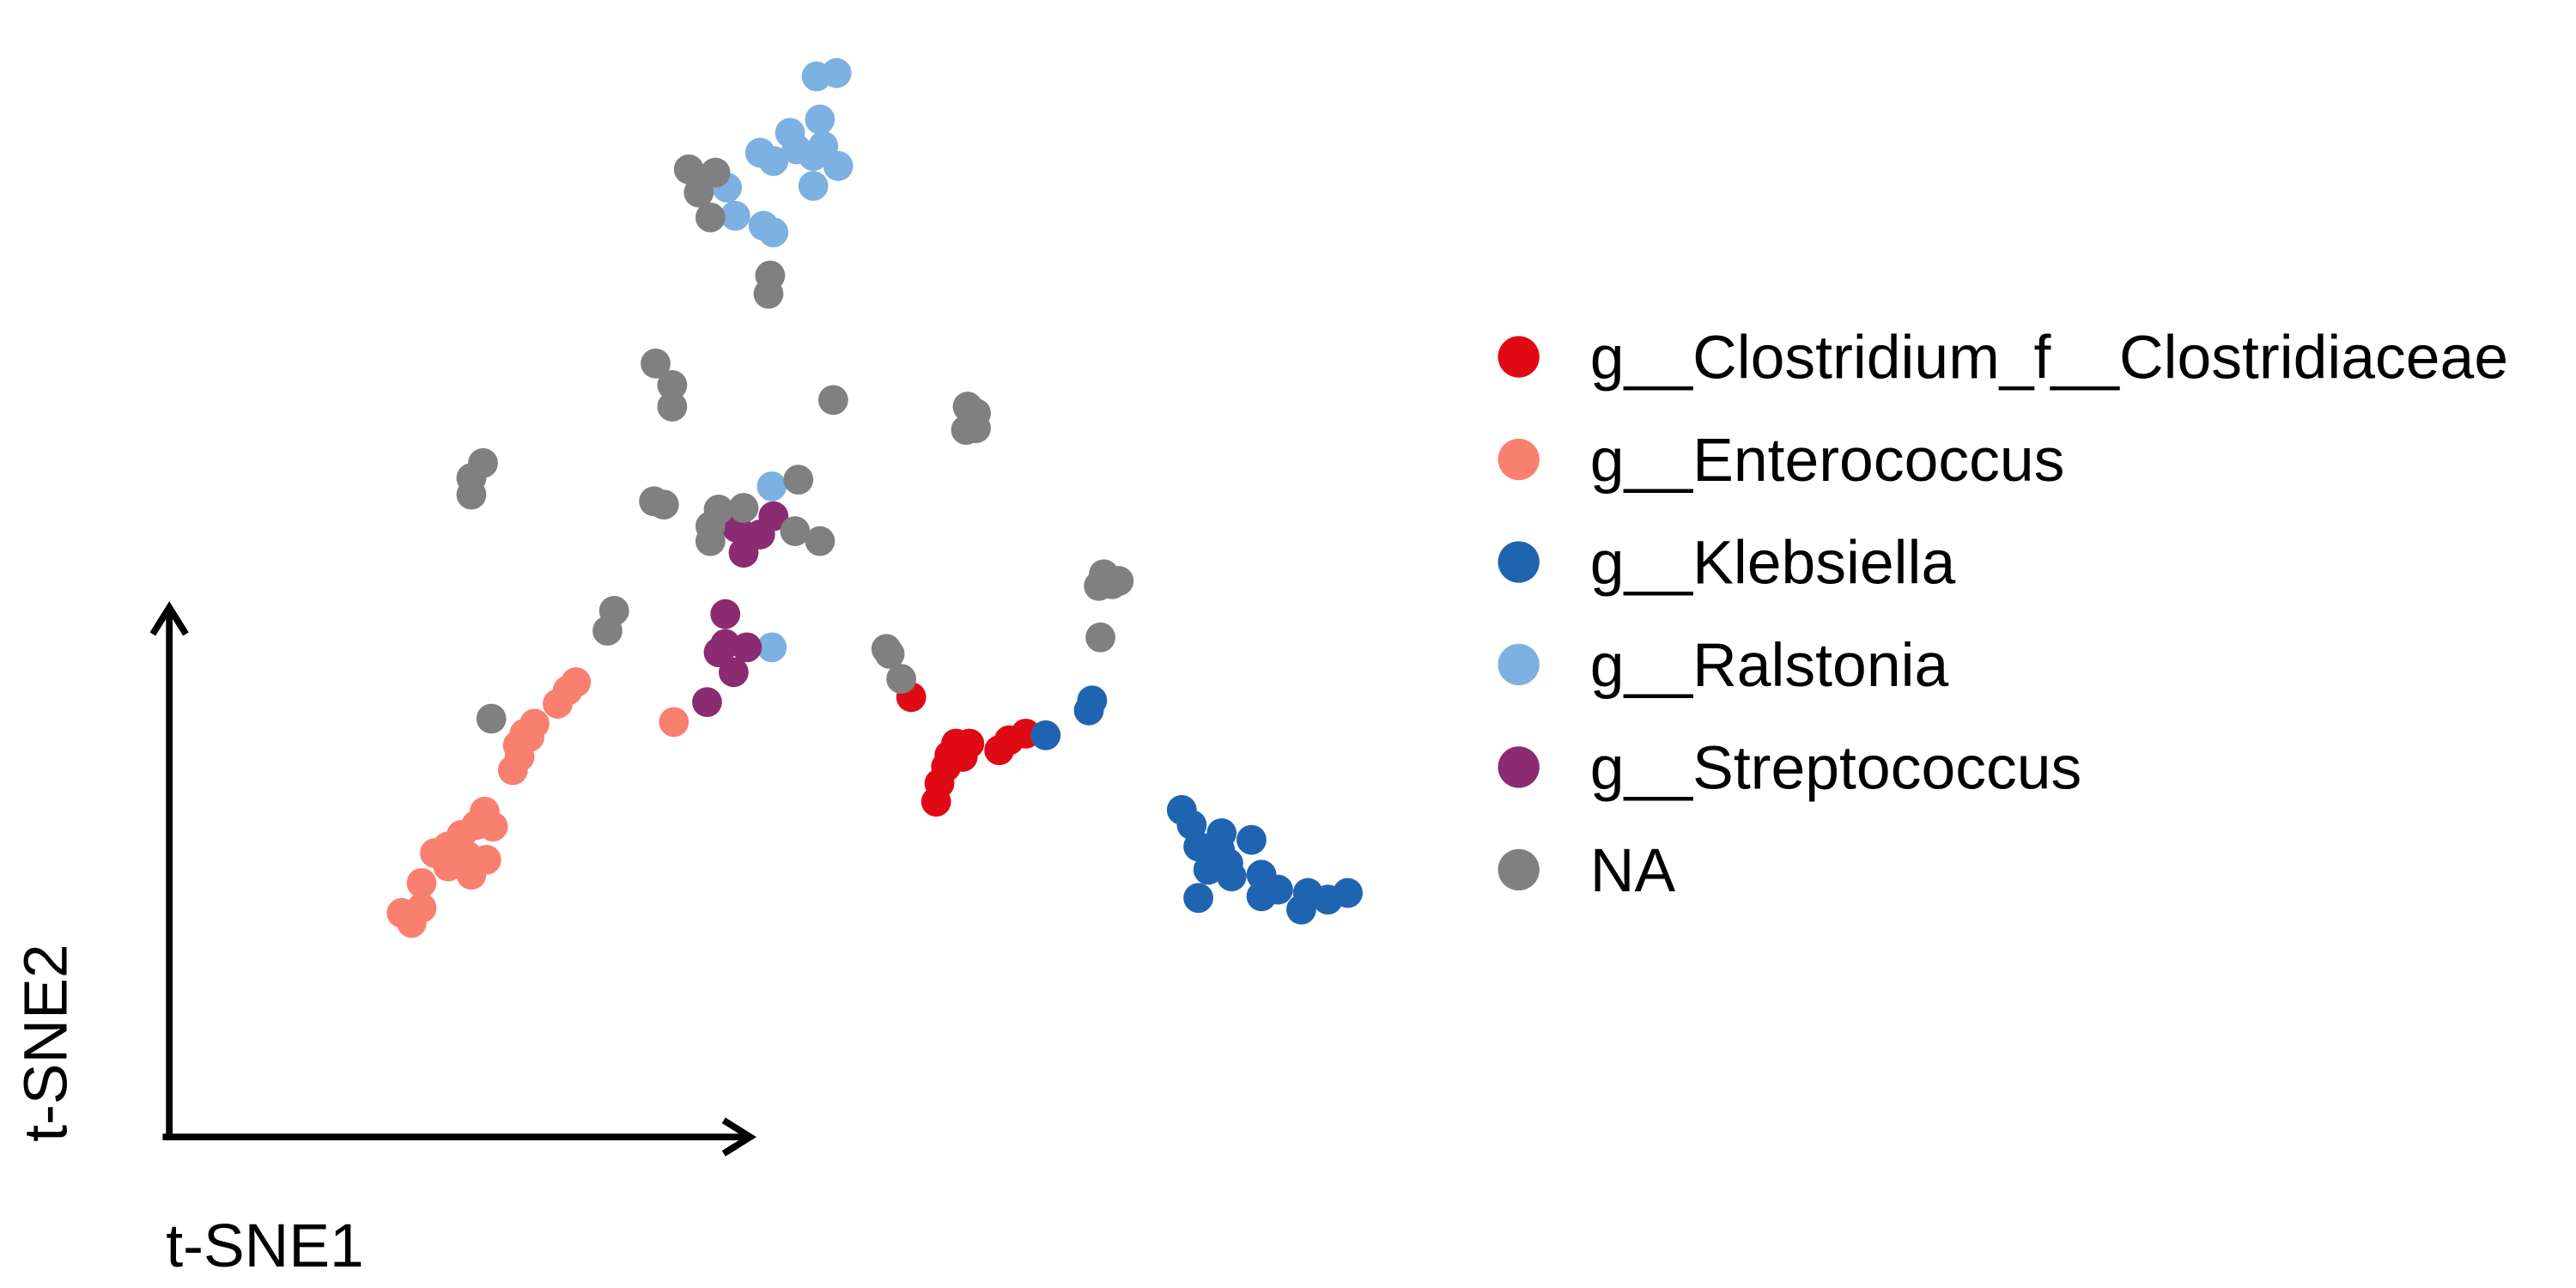  What do you see at coordinates (2049, 358) in the screenshot?
I see `legend-label: g__Clostridium_f__Clostridiaceae` at bounding box center [2049, 358].